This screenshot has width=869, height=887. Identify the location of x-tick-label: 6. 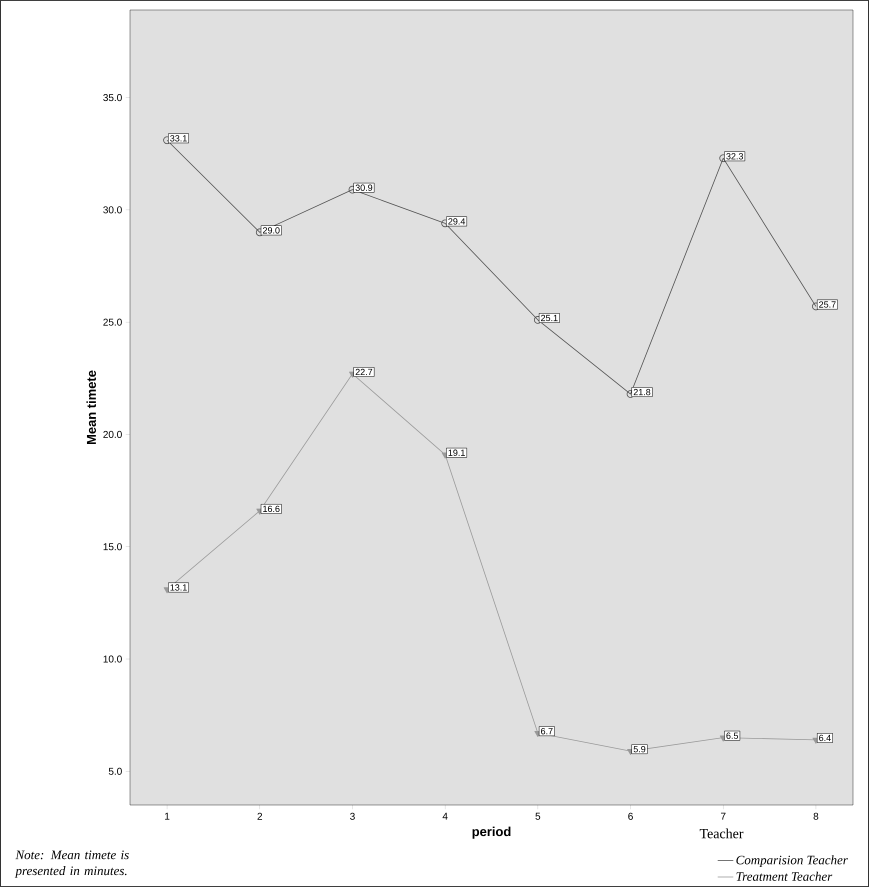
(630, 816).